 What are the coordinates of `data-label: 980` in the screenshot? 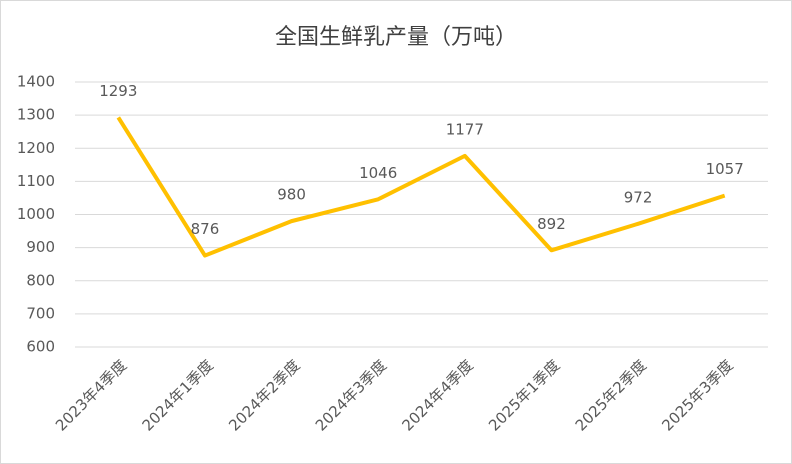 It's located at (291, 195).